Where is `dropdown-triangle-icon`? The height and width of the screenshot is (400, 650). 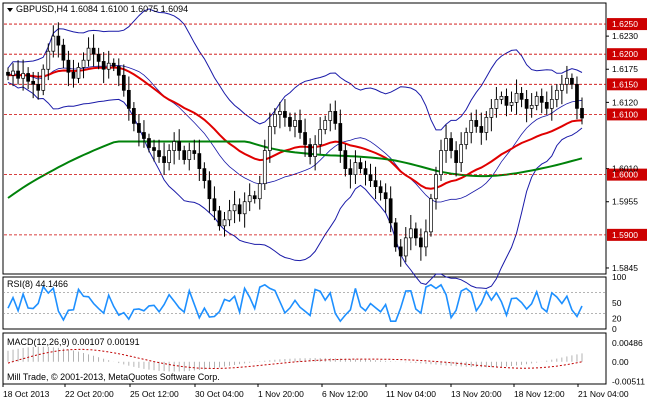 dropdown-triangle-icon is located at coordinates (10, 10).